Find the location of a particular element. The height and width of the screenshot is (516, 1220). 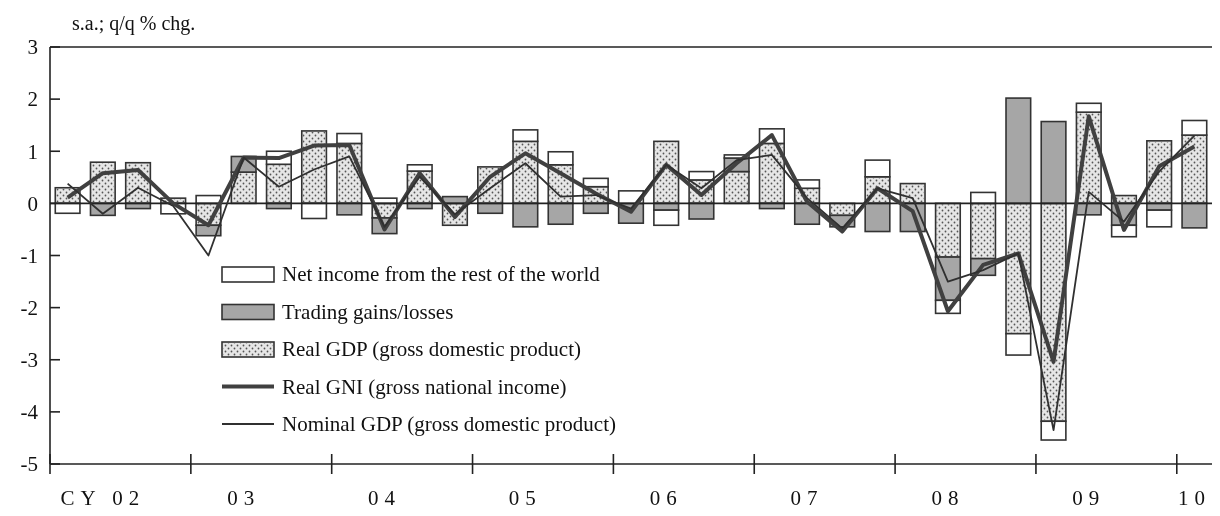

y-tick-label: -5 is located at coordinates (29, 464).